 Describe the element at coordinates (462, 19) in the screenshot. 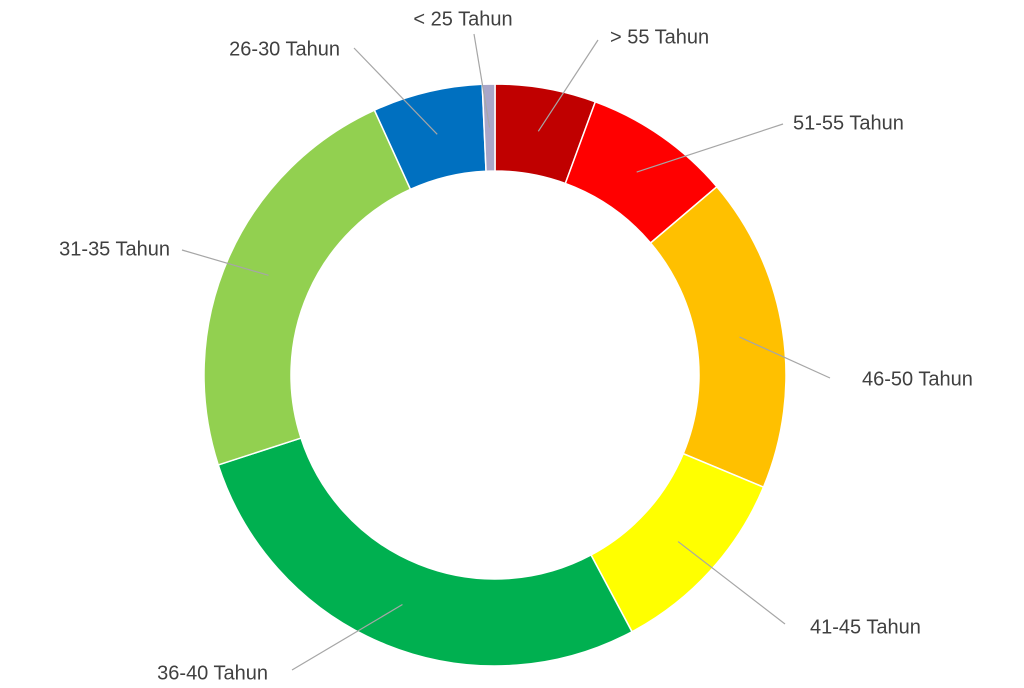

I see `segment-label: < 25 Tahun` at that location.